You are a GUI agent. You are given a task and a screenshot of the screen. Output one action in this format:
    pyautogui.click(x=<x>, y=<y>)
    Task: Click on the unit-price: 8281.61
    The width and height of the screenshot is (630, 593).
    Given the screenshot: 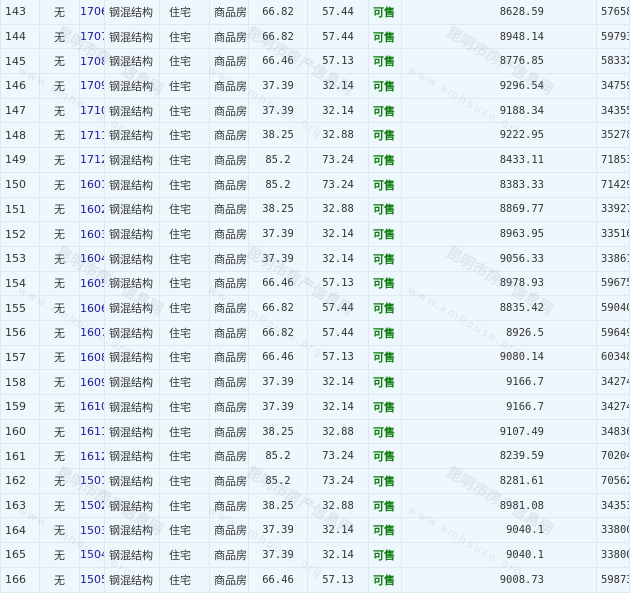 What is the action you would take?
    pyautogui.click(x=499, y=481)
    